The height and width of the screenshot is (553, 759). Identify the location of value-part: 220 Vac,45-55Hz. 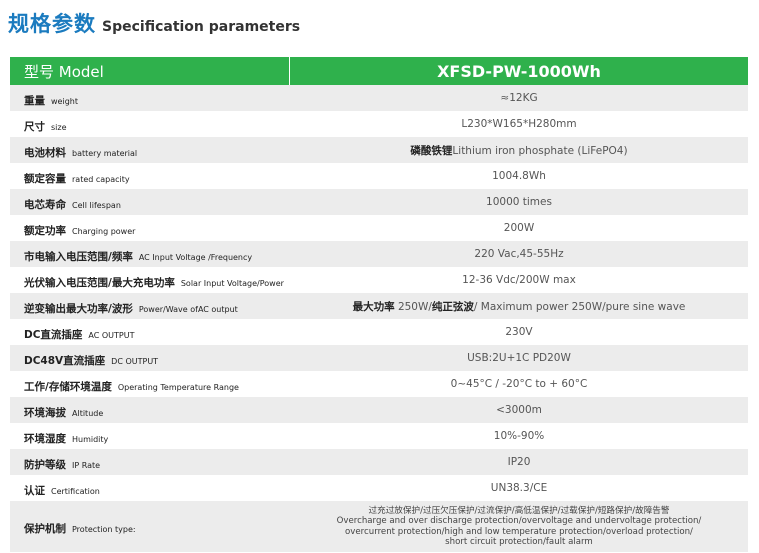
(519, 254).